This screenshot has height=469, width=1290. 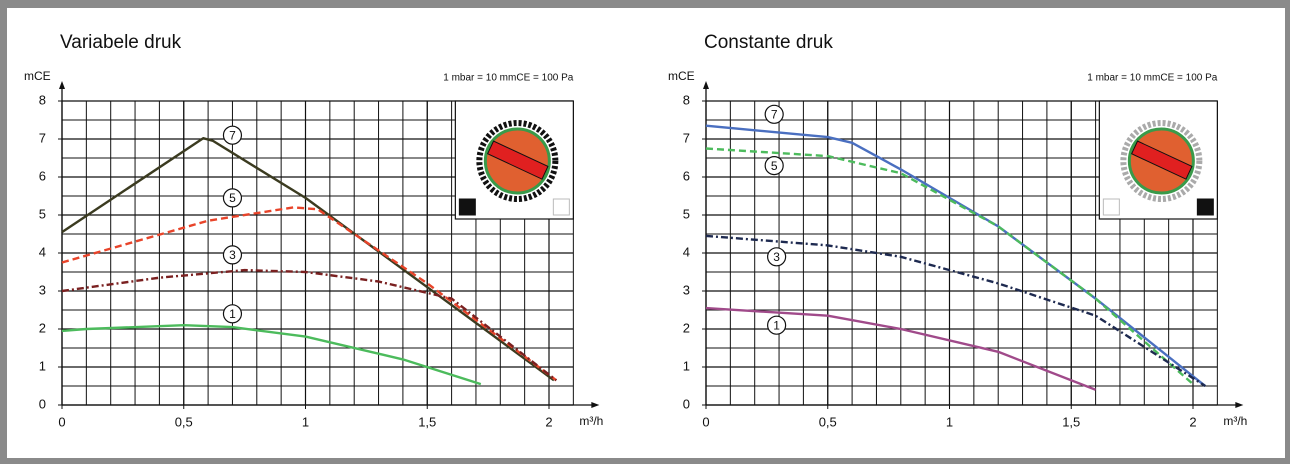 I want to click on chart-title: Variabele druk, so click(x=121, y=42).